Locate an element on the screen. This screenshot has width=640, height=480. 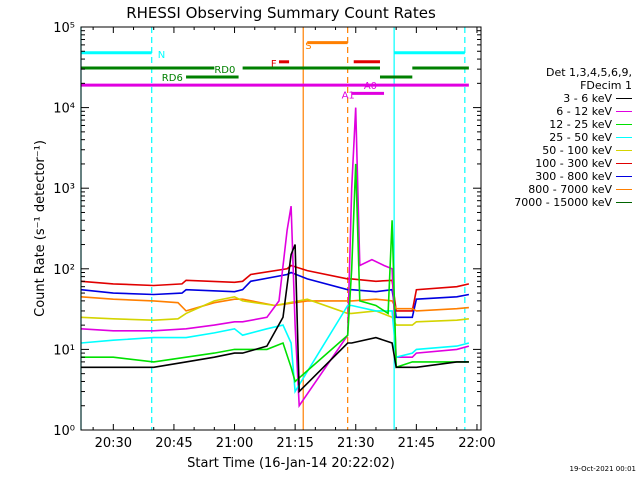
legend-entry: 800 - 7000 keV is located at coordinates (556, 189).